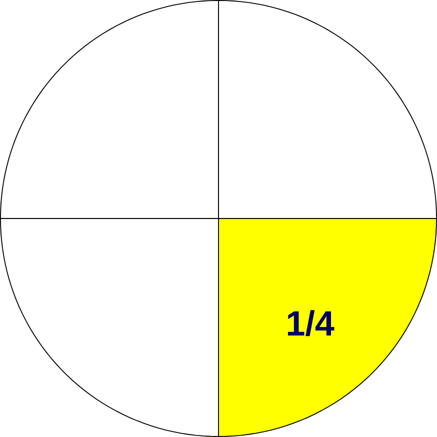 This screenshot has height=437, width=437. Describe the element at coordinates (311, 323) in the screenshot. I see `text: 1/4` at that location.